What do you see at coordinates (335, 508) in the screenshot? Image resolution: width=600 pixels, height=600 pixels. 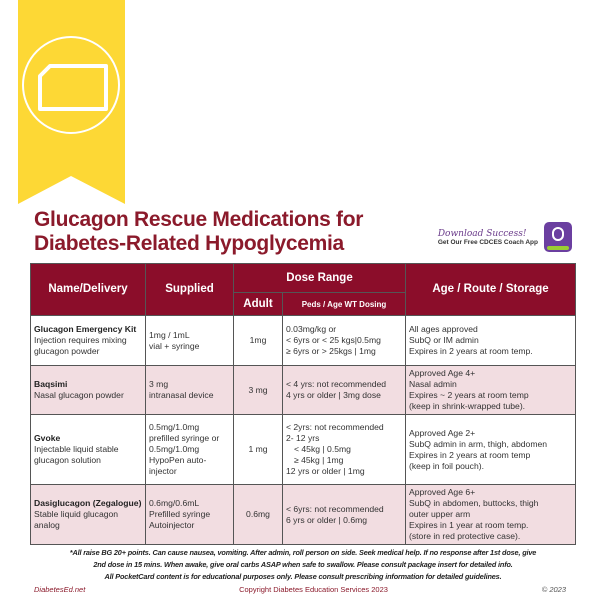 I see `cell-line: < 6yrs: not recommended` at bounding box center [335, 508].